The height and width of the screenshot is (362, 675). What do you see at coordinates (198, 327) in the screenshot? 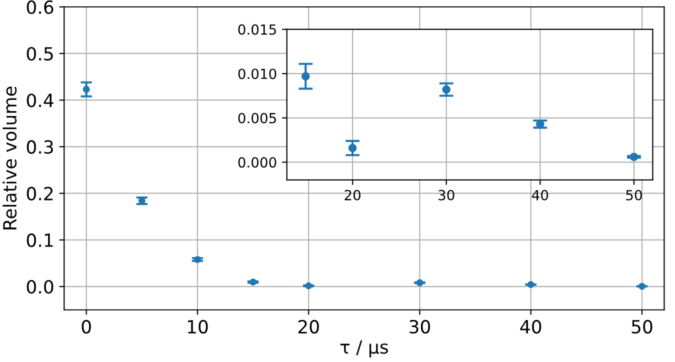
I see `x-tick-label: 10` at bounding box center [198, 327].